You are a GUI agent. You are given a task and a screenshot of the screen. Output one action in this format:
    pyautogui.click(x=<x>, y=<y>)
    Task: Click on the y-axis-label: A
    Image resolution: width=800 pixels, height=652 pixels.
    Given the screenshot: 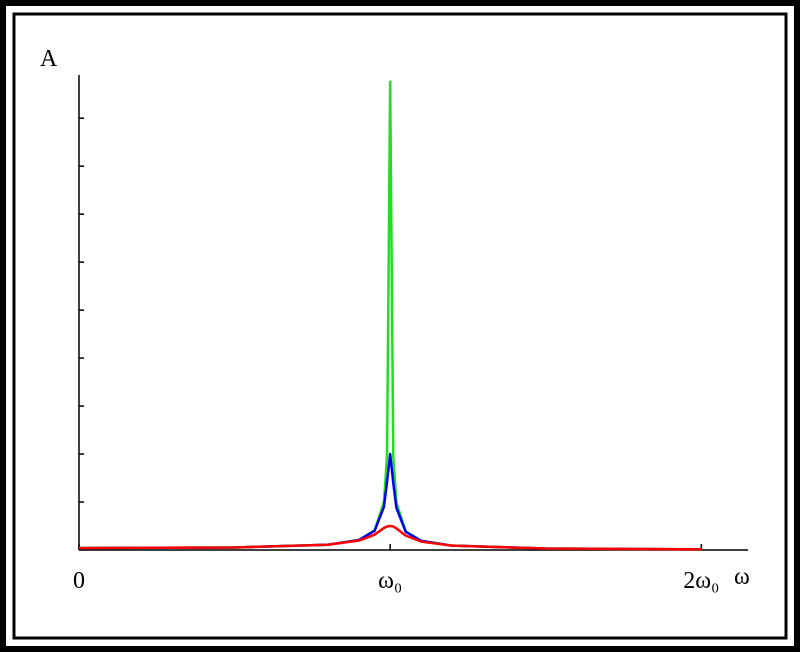 What is the action you would take?
    pyautogui.click(x=49, y=59)
    